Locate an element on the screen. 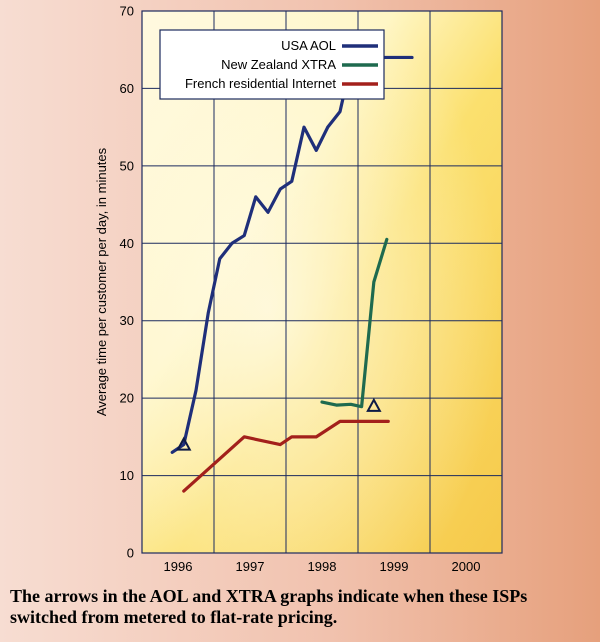  x-tick-label: 1999 is located at coordinates (394, 566).